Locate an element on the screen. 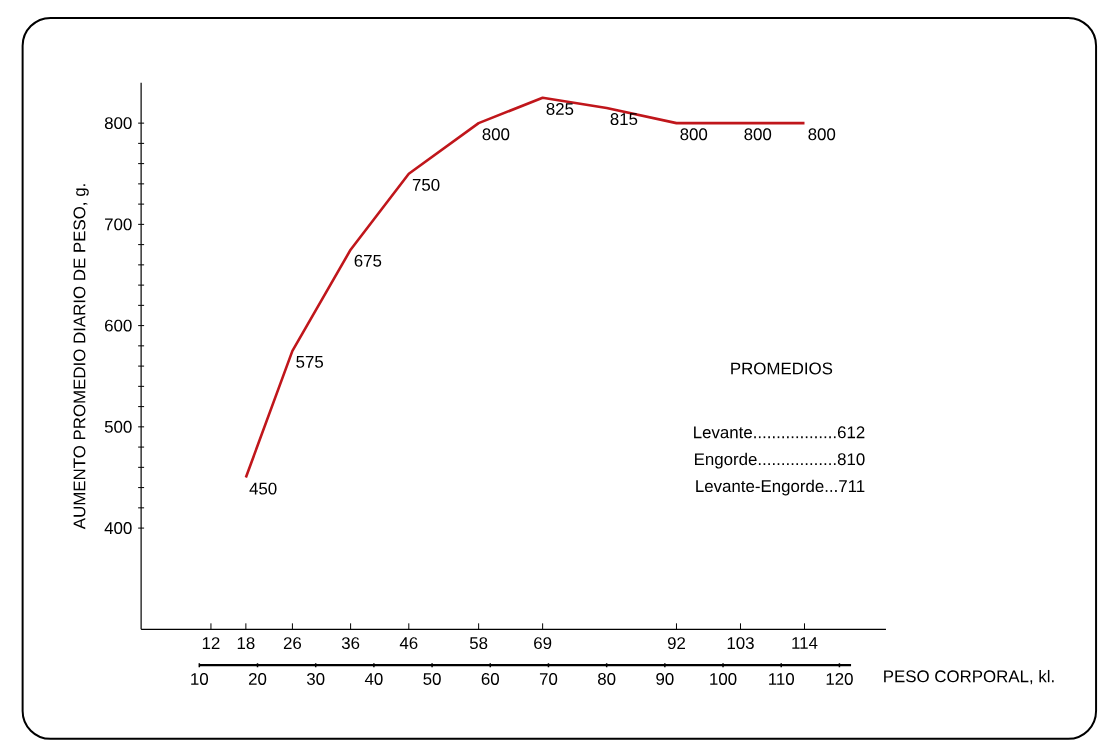 The width and height of the screenshot is (1110, 749). x2-tick-label: 80 is located at coordinates (607, 679).